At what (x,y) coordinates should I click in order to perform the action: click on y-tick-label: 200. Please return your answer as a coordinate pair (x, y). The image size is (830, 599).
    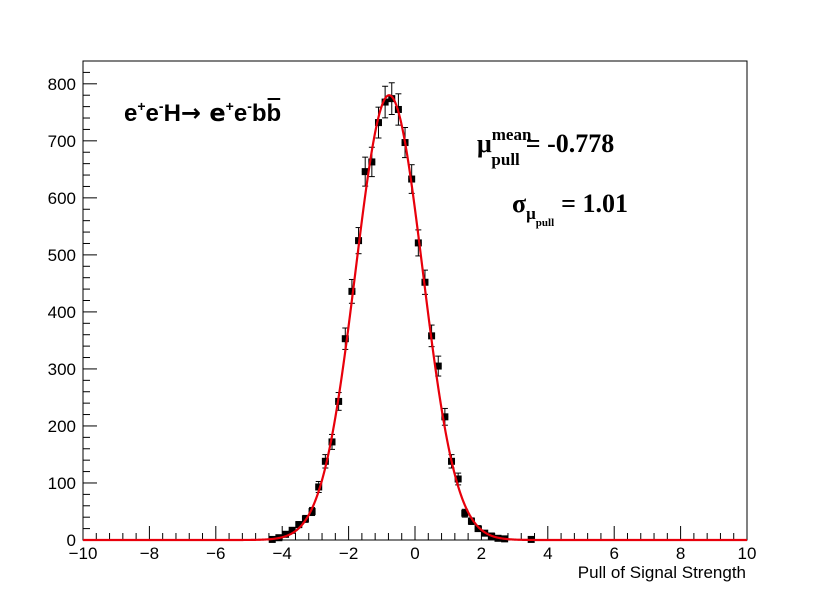
    Looking at the image, I should click on (62, 426).